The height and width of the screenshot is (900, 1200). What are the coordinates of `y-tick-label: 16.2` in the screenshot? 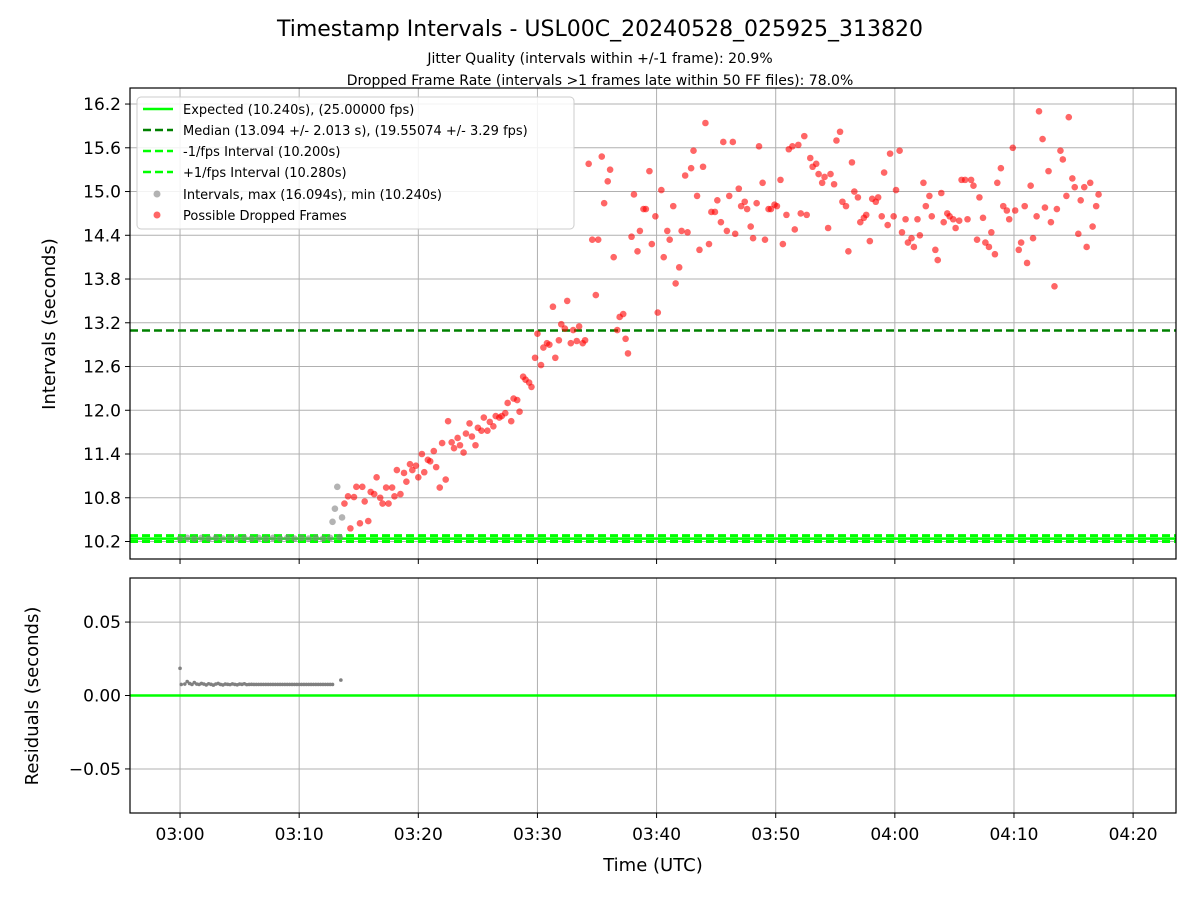 It's located at (102, 105).